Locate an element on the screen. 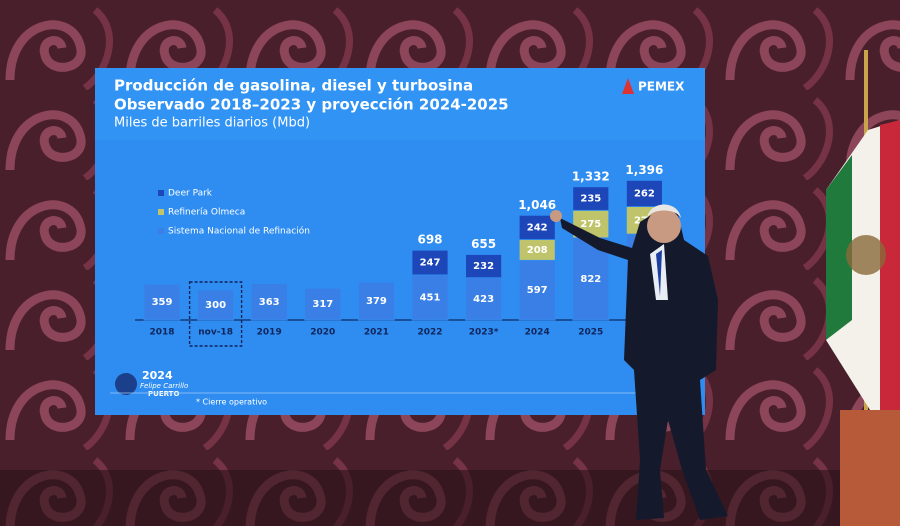 The width and height of the screenshot is (900, 526). segment-label: 317 is located at coordinates (322, 304).